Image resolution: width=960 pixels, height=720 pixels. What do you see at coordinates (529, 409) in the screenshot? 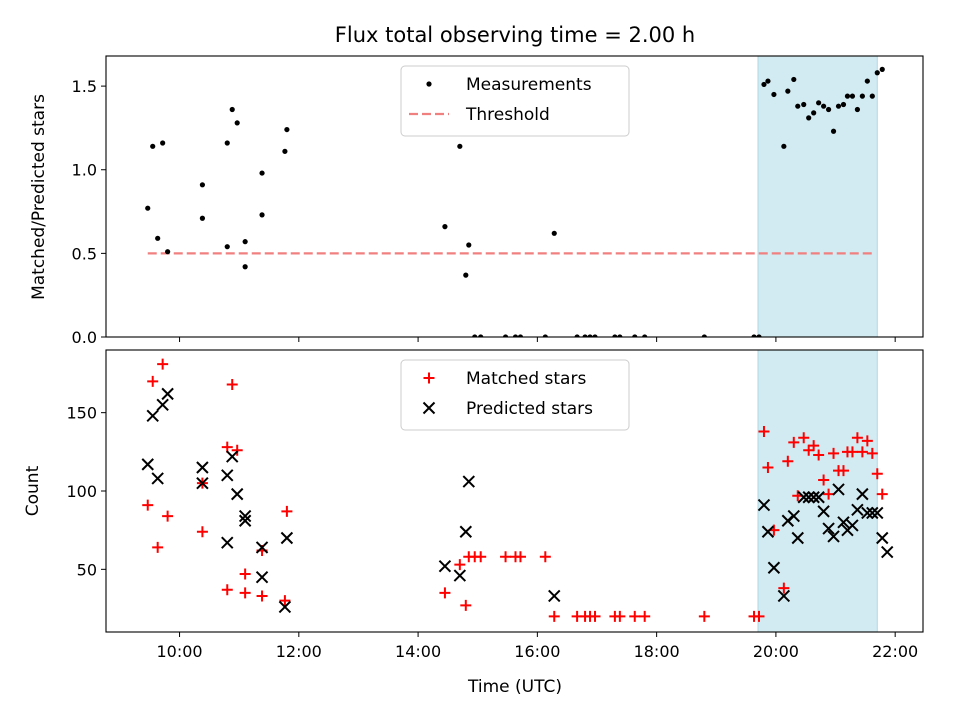
I see `legend-label: Predicted stars` at bounding box center [529, 409].